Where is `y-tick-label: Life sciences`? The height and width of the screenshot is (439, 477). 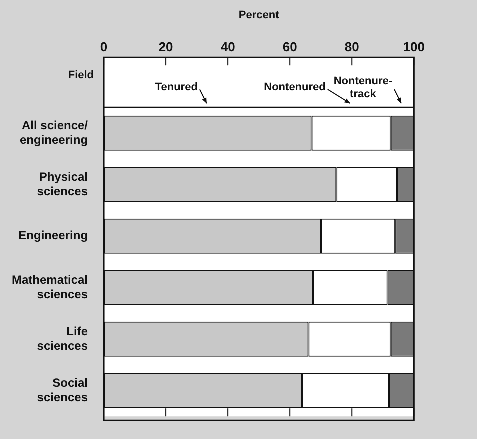 y-tick-label: Life sciences is located at coordinates (62, 338).